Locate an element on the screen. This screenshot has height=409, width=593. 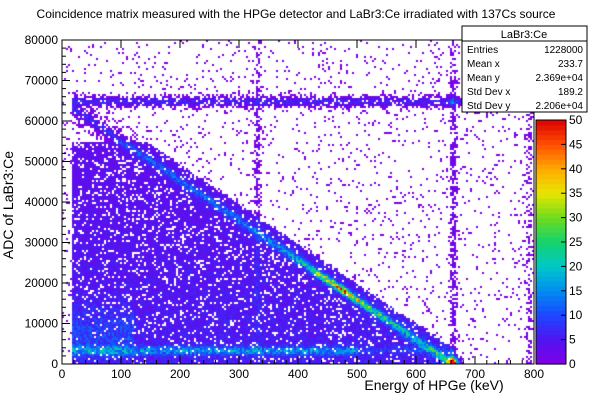
stats-row-value: 189.2 is located at coordinates (570, 92).